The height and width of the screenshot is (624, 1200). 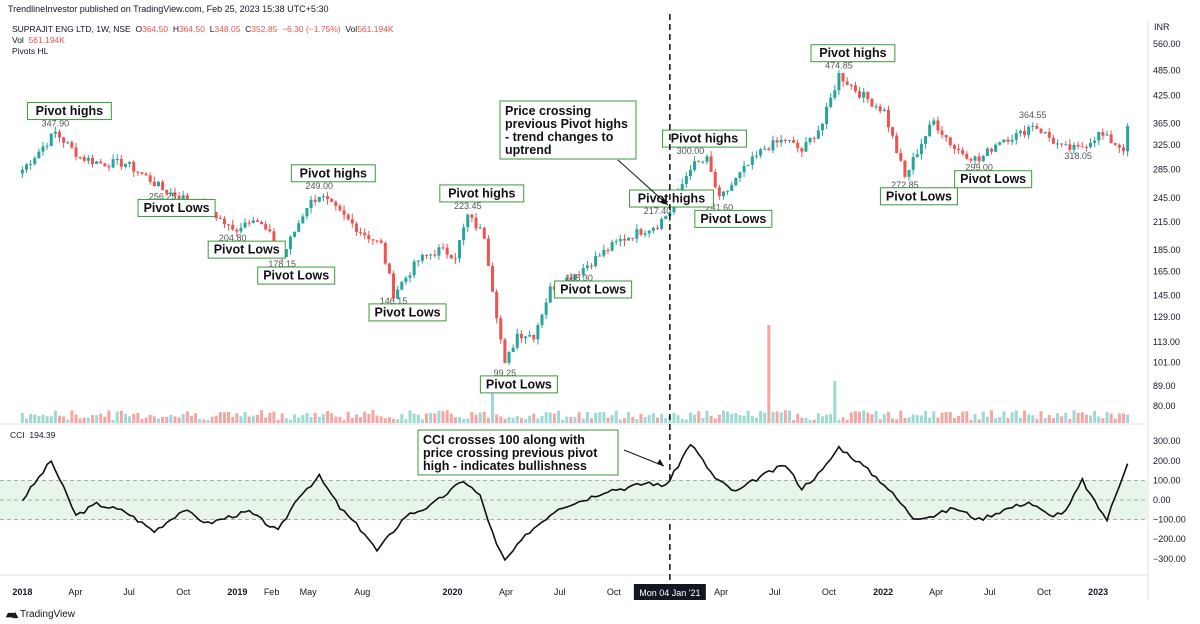 What do you see at coordinates (1167, 124) in the screenshot?
I see `price-tick-label: 365.00` at bounding box center [1167, 124].